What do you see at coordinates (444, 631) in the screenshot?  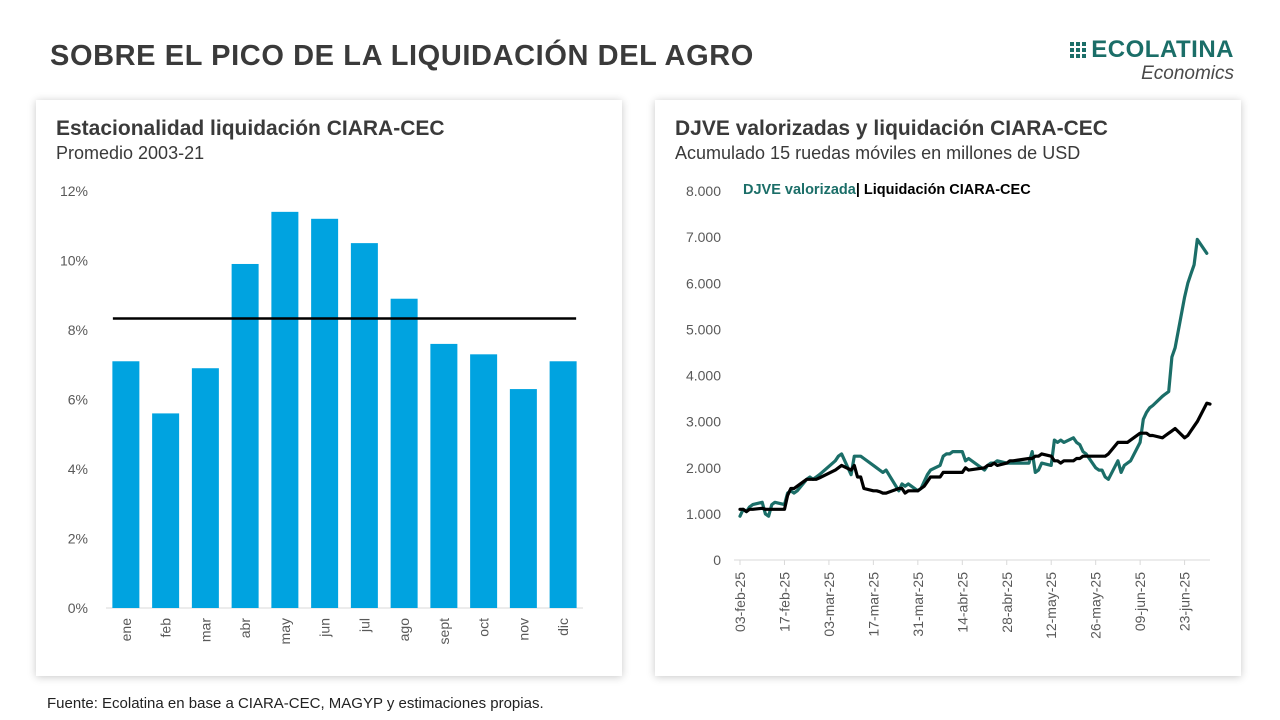 I see `x-tick-label: sept` at bounding box center [444, 631].